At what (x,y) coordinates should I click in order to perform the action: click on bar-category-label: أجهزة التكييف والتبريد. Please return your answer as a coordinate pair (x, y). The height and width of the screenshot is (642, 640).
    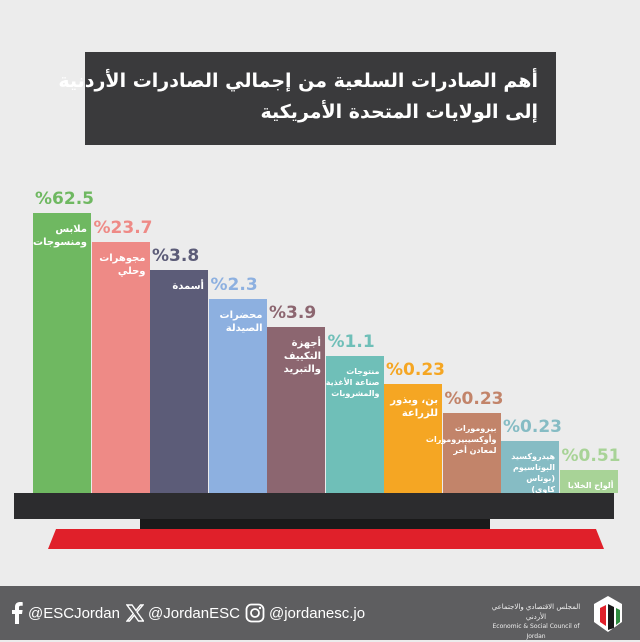
    Looking at the image, I should click on (302, 356).